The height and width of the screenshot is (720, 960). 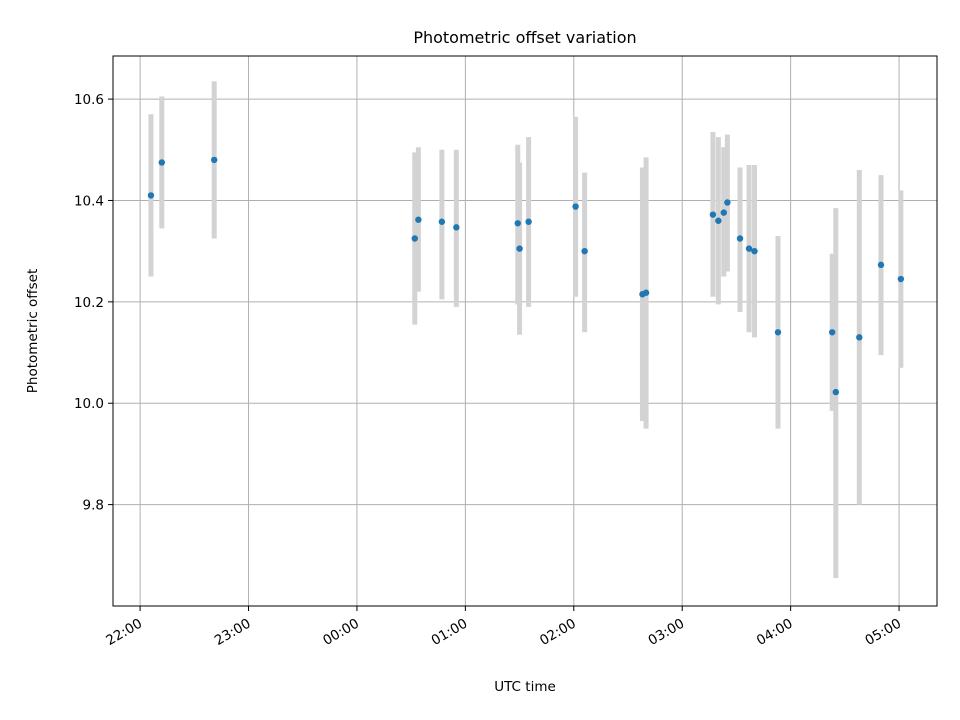 What do you see at coordinates (524, 37) in the screenshot?
I see `chart-title: Photometric offset variation` at bounding box center [524, 37].